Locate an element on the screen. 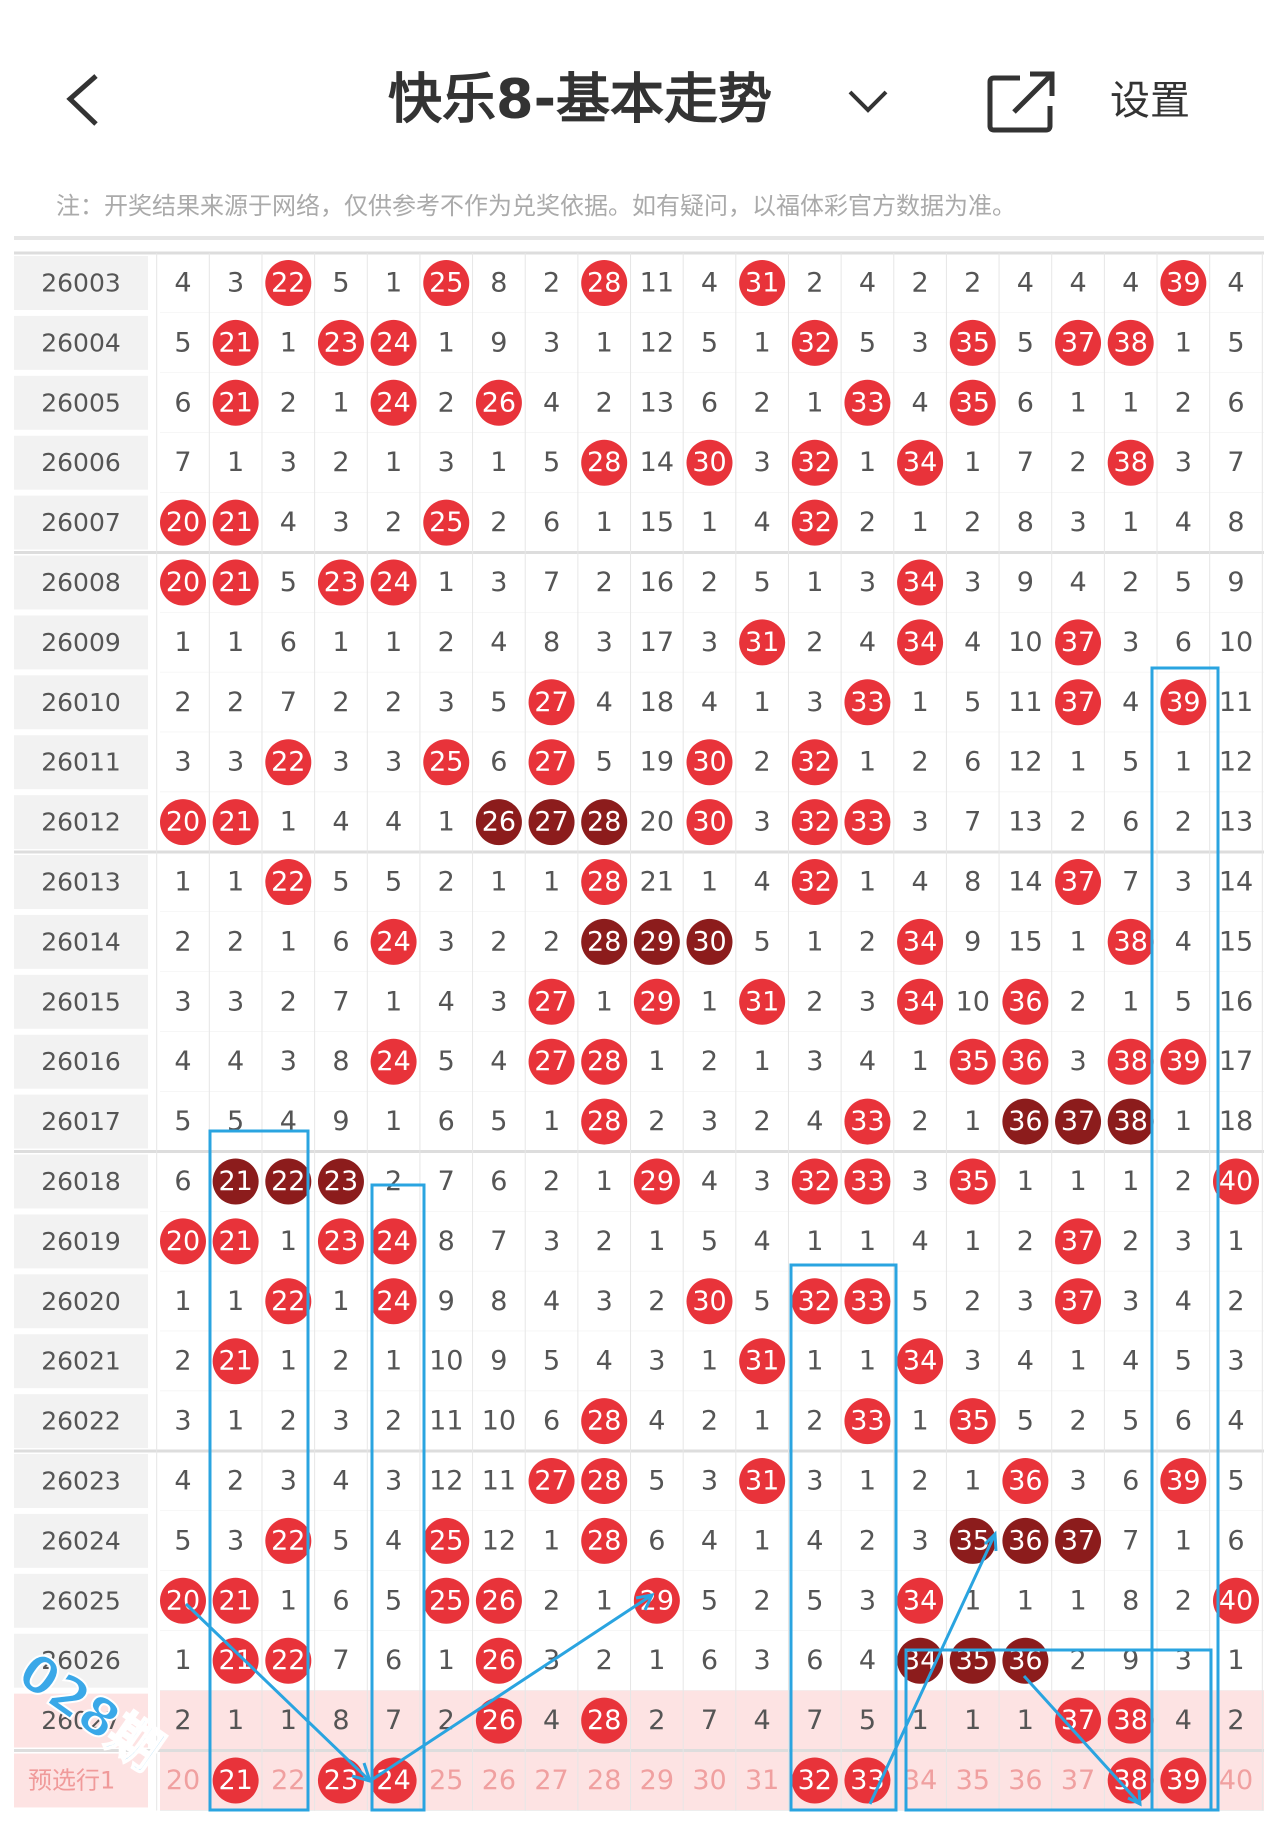  omission: 8 is located at coordinates (446, 1241).